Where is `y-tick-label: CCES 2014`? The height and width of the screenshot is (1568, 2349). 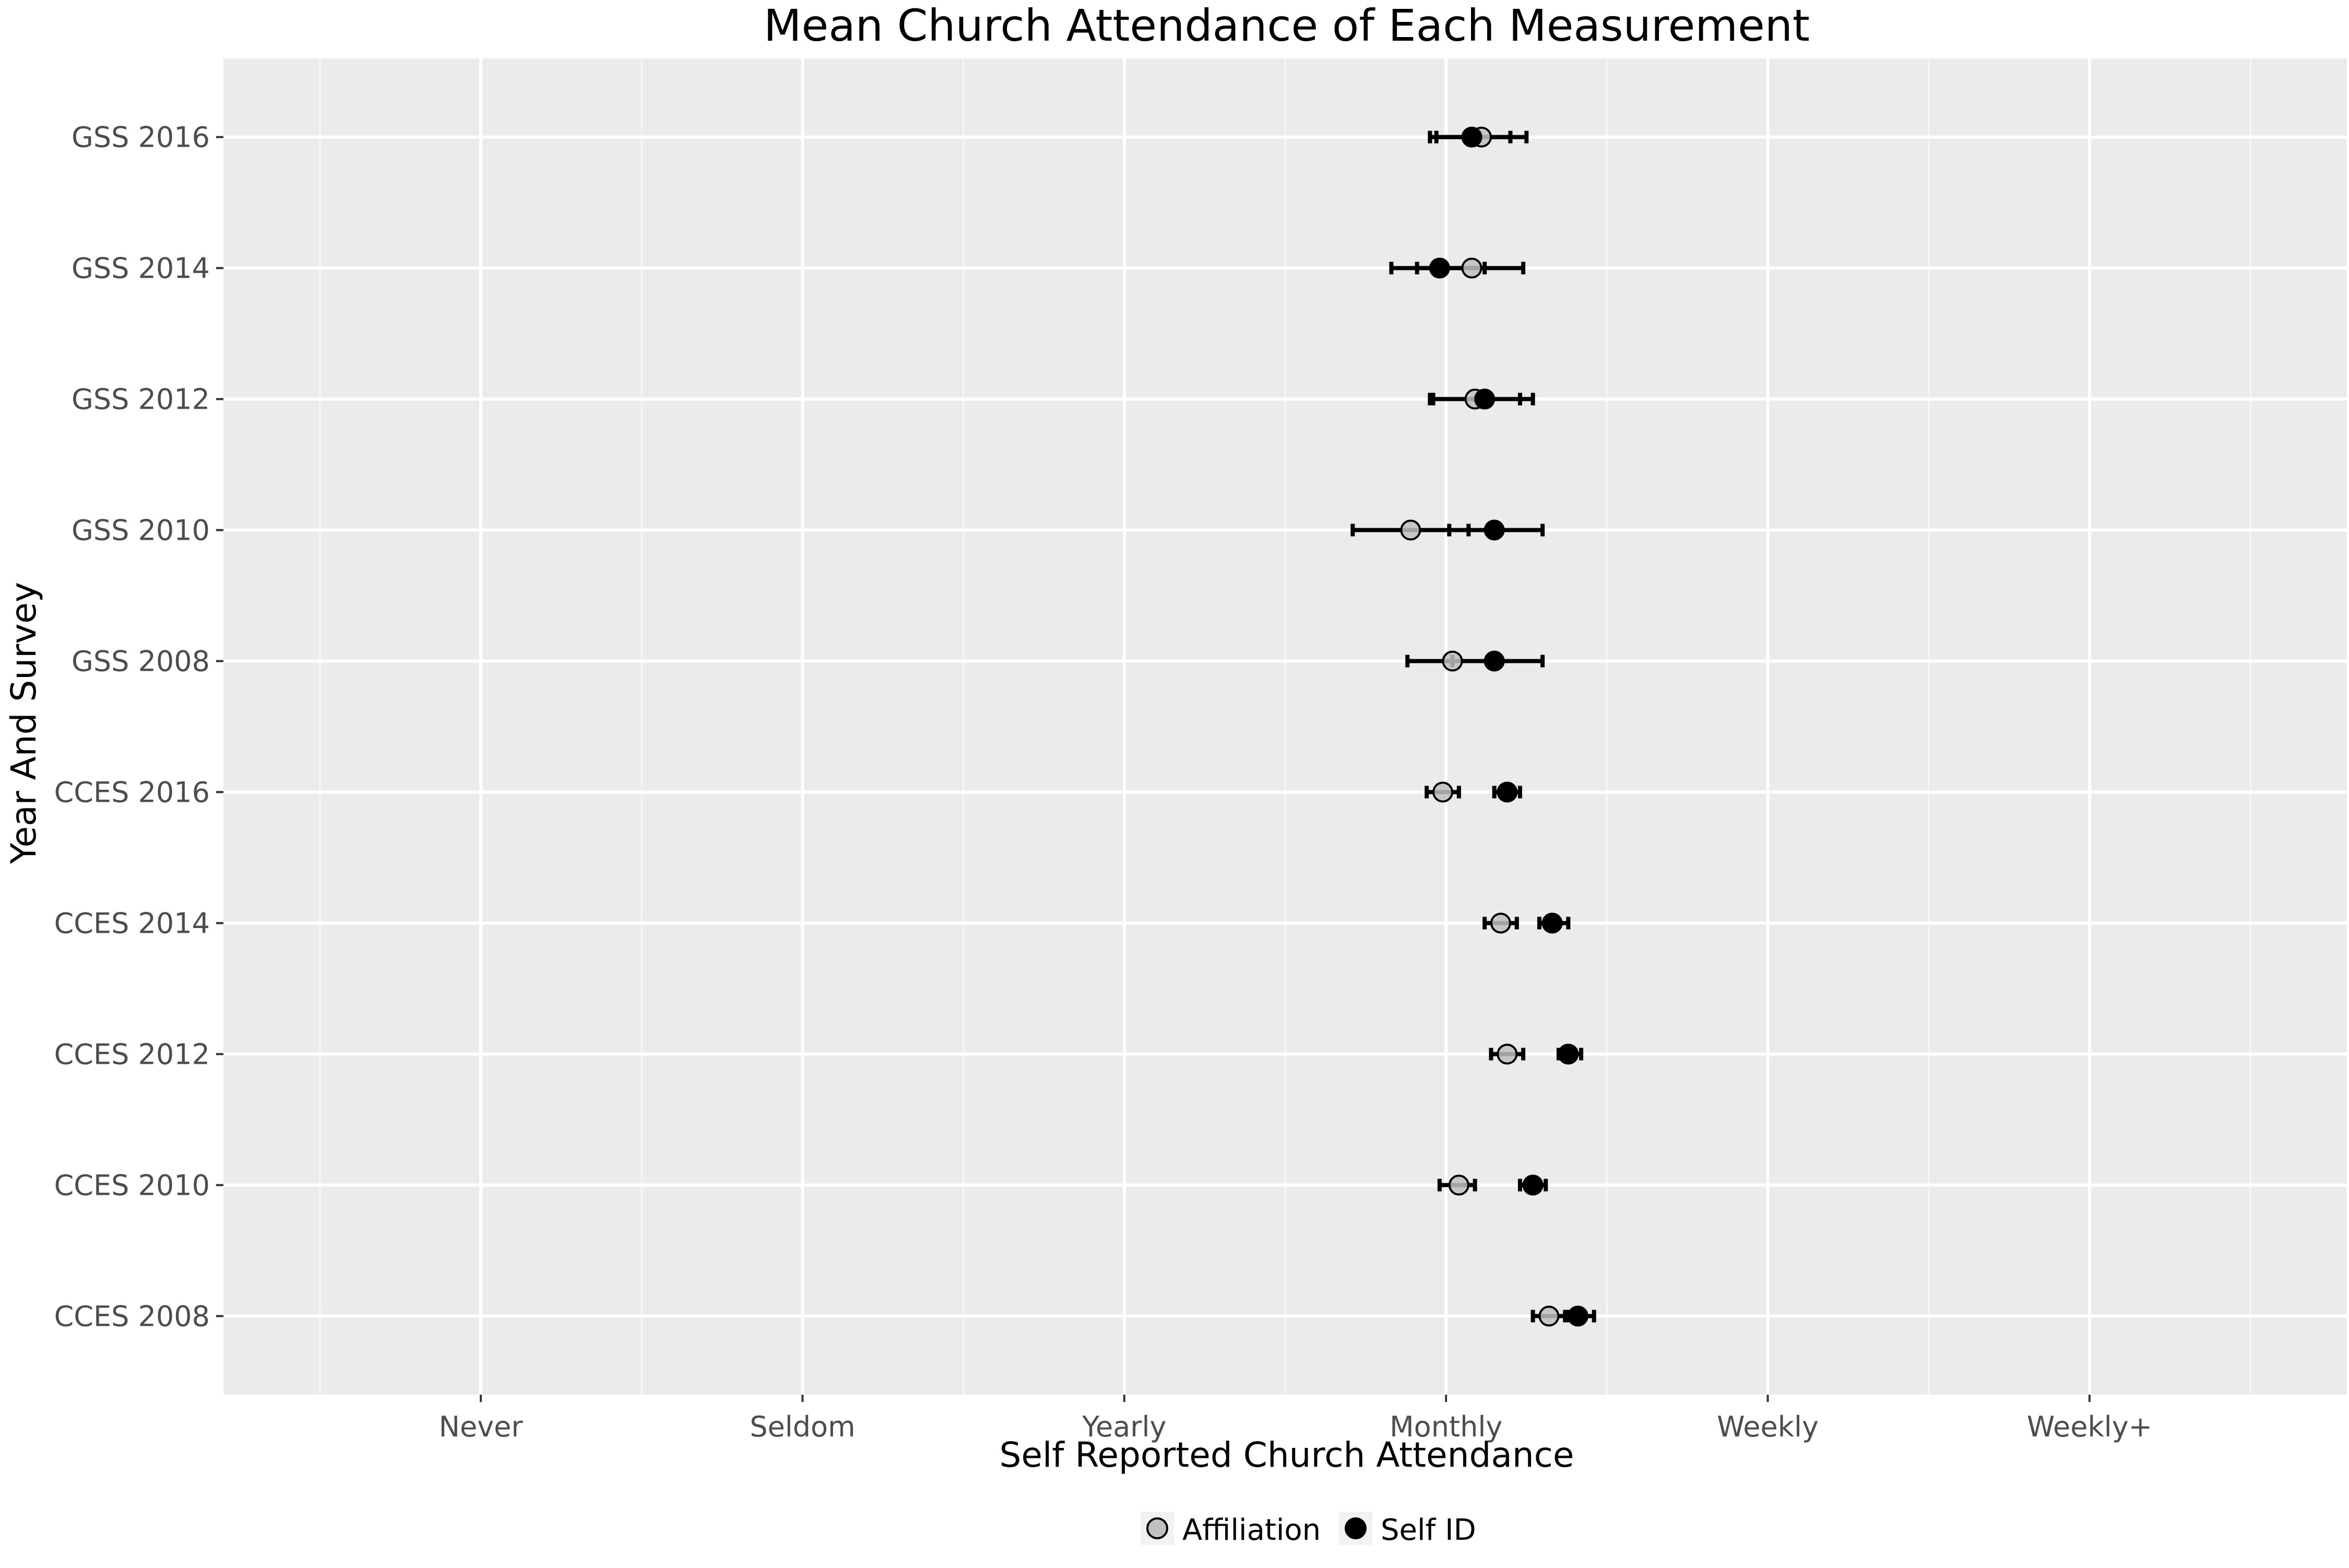
y-tick-label: CCES 2014 is located at coordinates (132, 923).